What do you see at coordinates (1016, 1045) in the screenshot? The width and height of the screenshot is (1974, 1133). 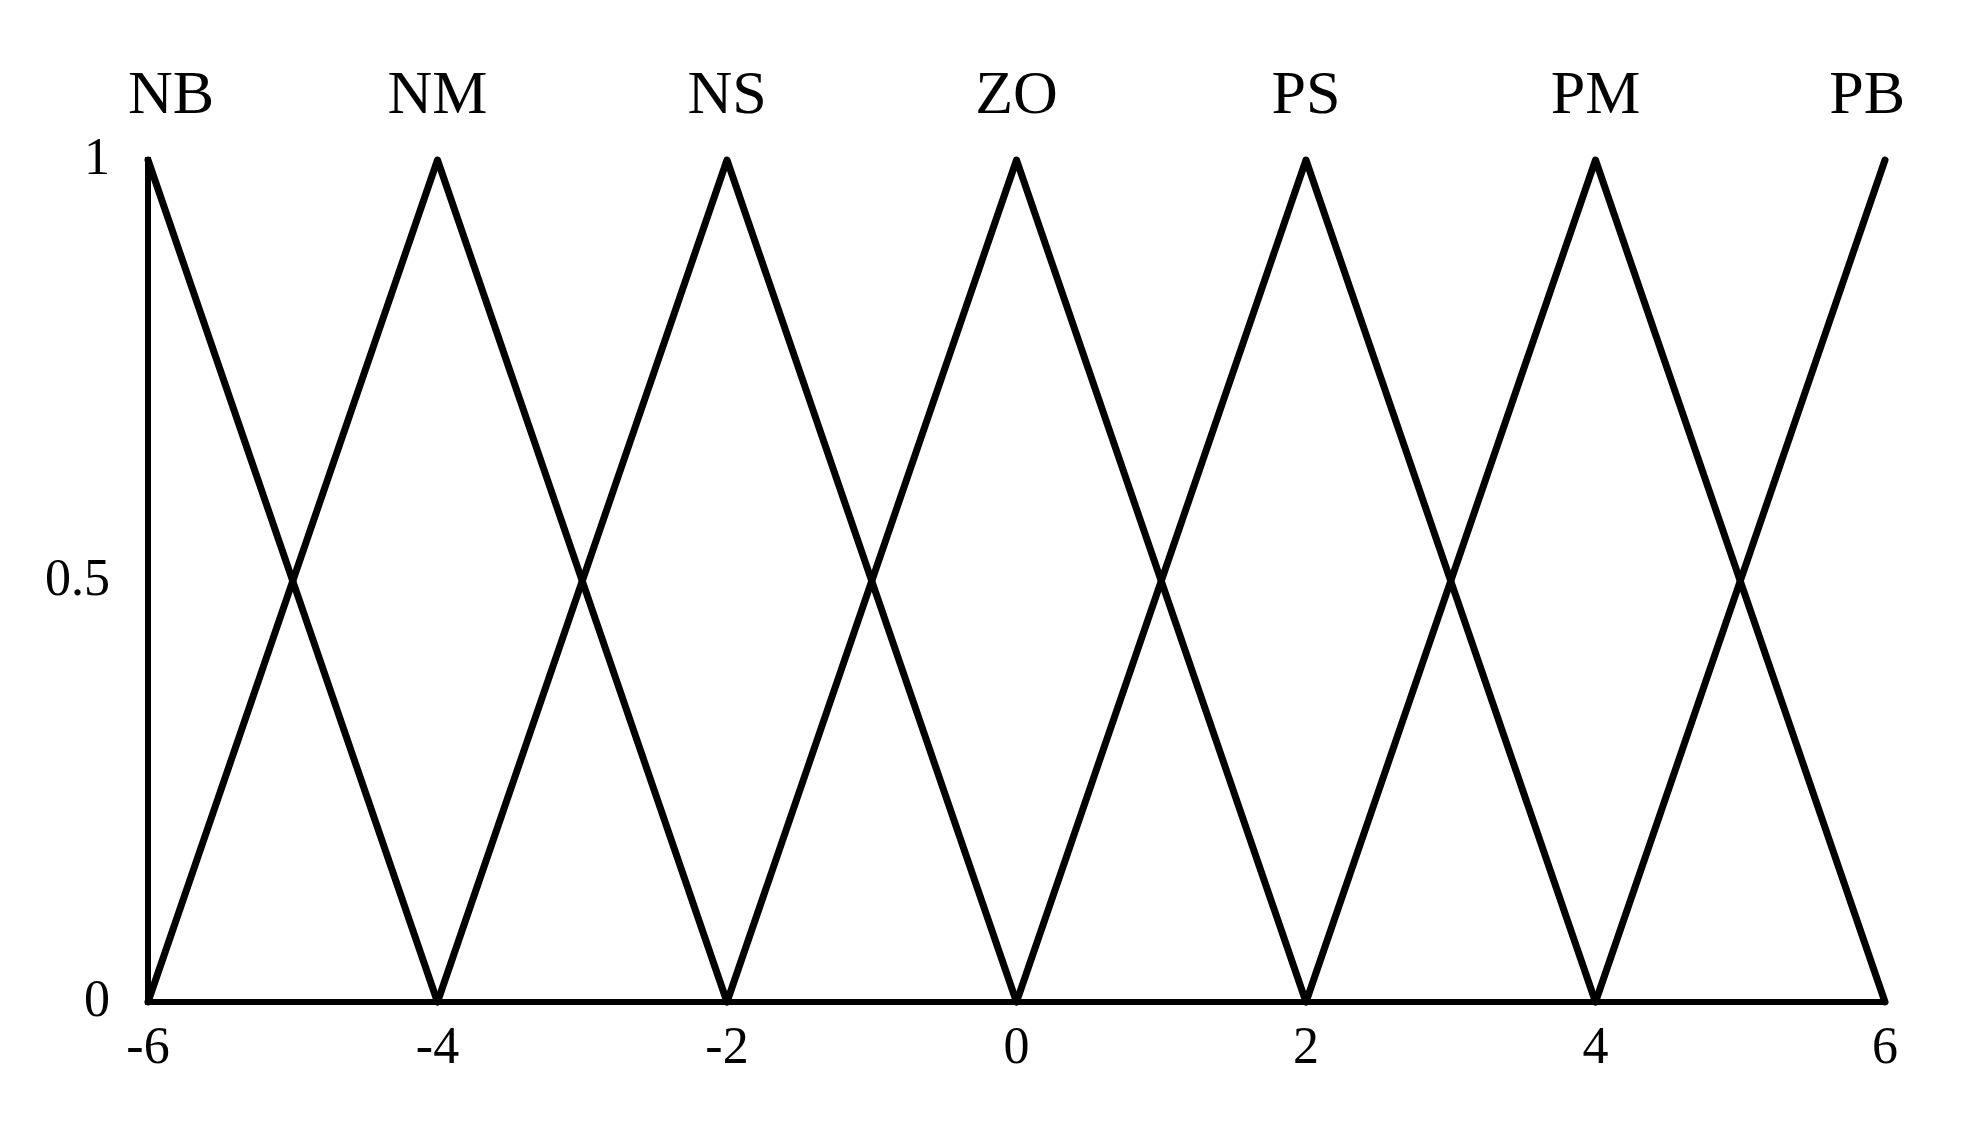 I see `x-tick-label: 0` at bounding box center [1016, 1045].